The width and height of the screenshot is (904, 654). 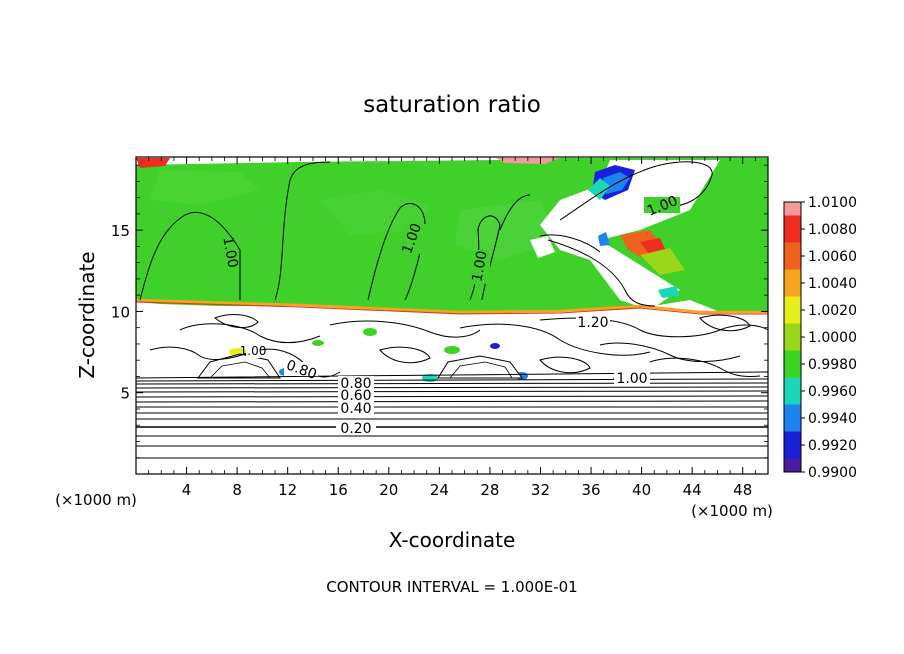 I want to click on contour-label: 0.60, so click(x=355, y=396).